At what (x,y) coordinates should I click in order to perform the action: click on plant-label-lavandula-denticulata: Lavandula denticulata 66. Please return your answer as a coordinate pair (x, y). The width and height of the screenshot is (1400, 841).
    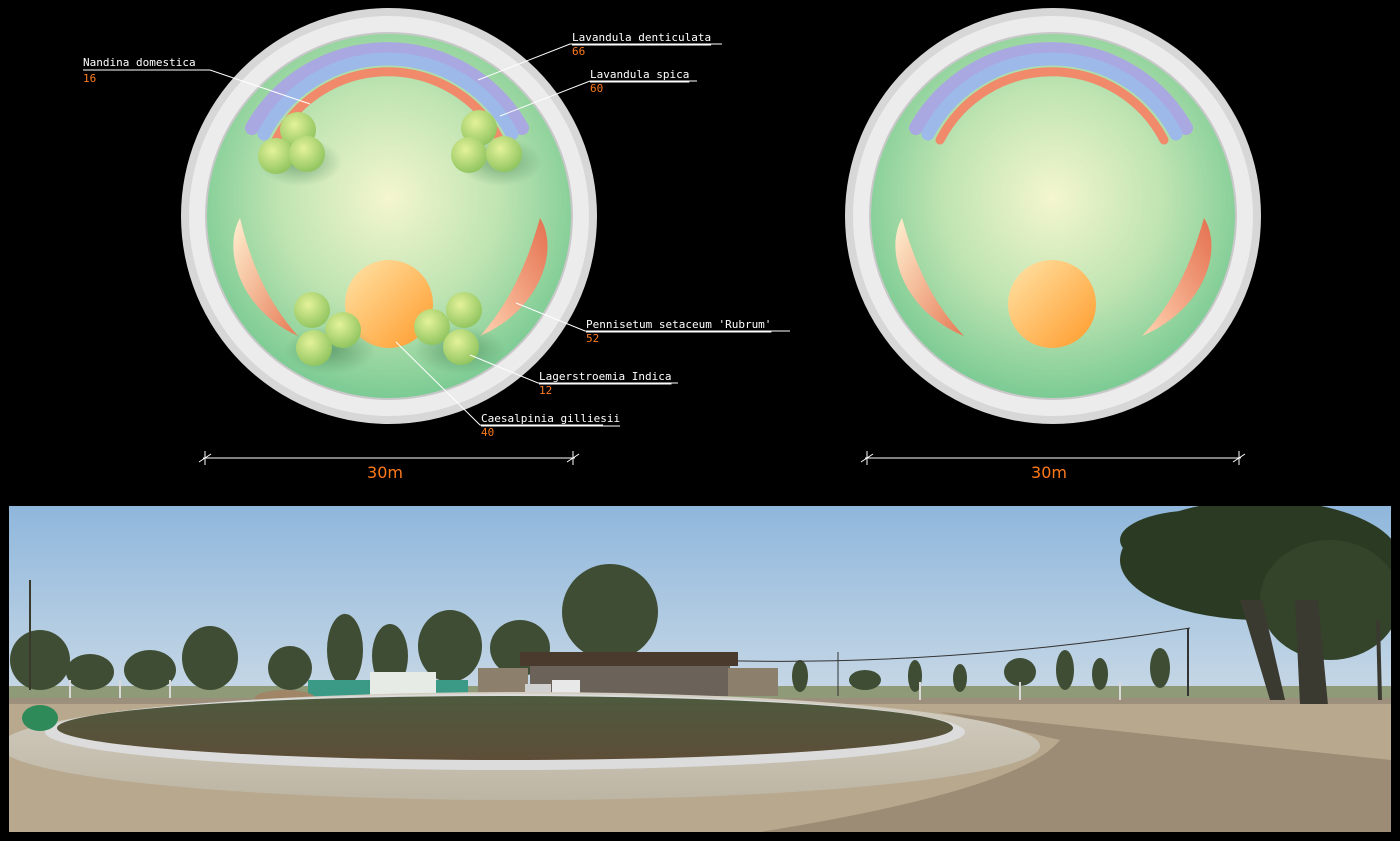
    Looking at the image, I should click on (641, 44).